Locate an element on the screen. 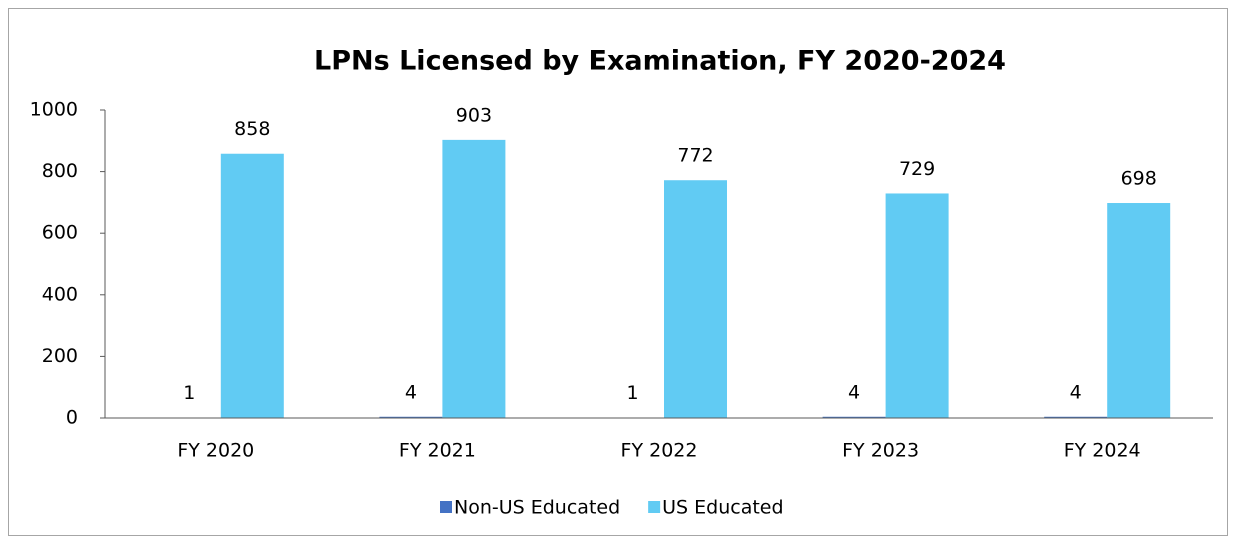 This screenshot has height=544, width=1236. data-label: 729 is located at coordinates (917, 169).